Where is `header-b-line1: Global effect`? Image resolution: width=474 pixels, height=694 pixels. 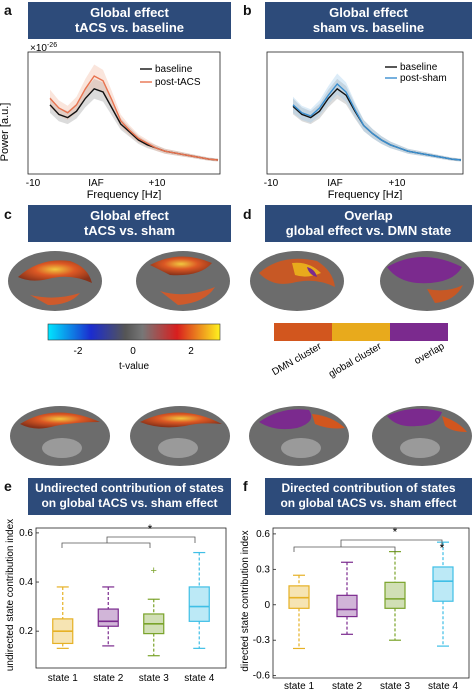
header-b-line1: Global effect is located at coordinates (368, 12).